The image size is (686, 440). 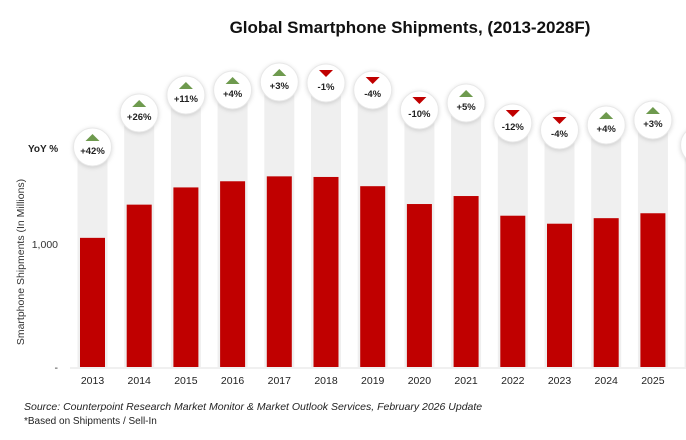 I want to click on column-background, so click(x=685, y=256).